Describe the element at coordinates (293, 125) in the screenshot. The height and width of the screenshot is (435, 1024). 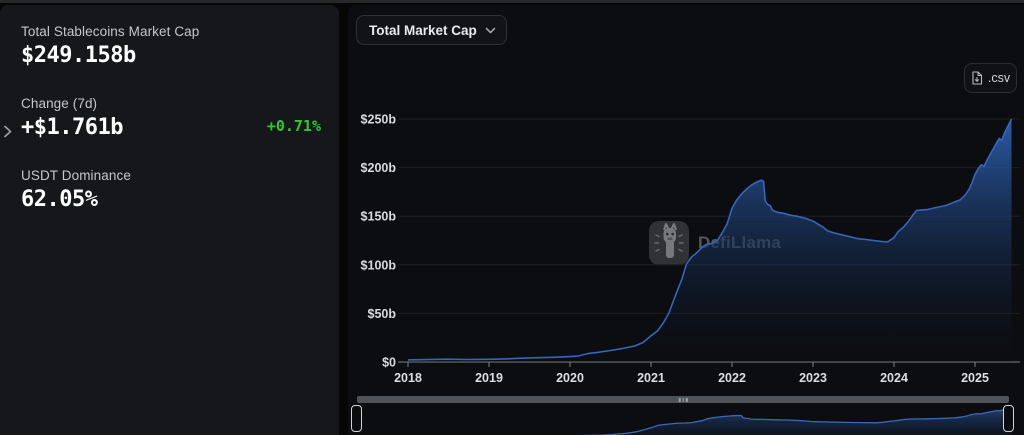
I see `change-percent-badge: +0.71%` at that location.